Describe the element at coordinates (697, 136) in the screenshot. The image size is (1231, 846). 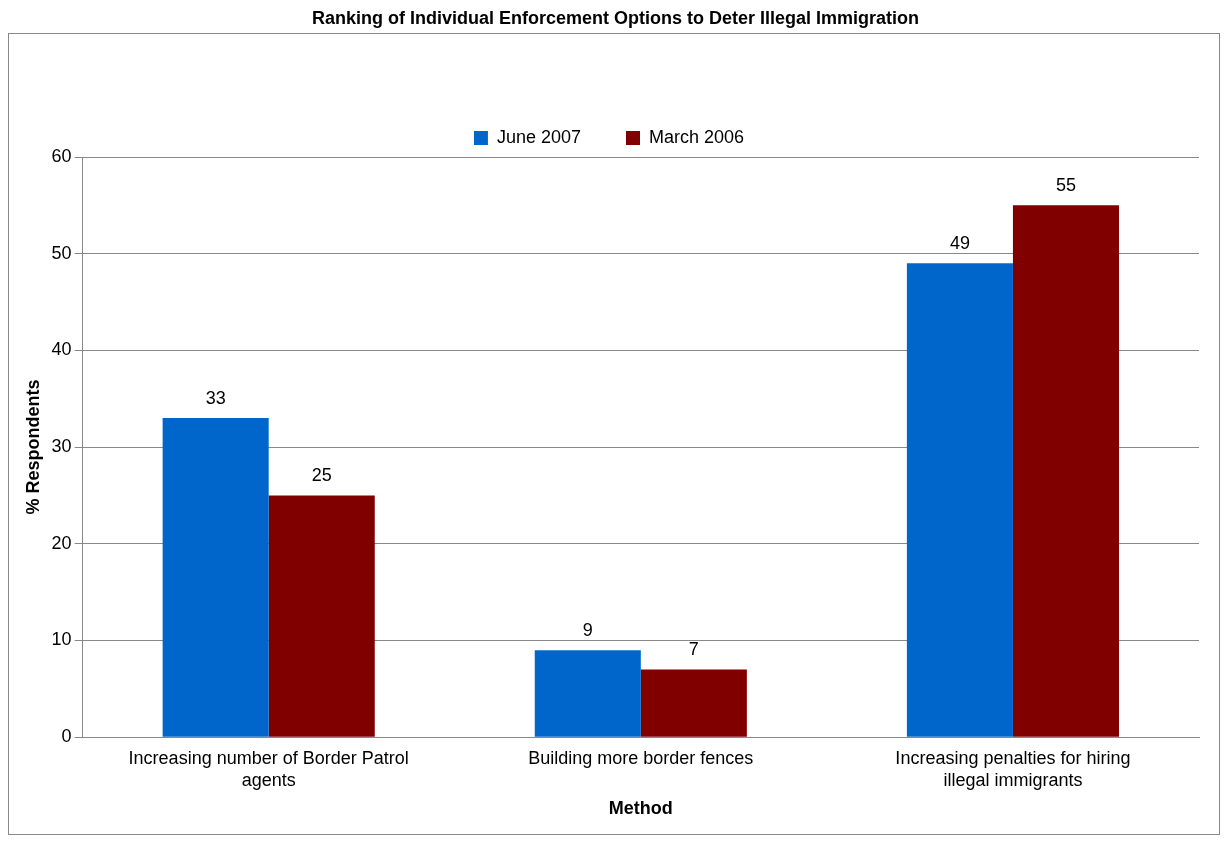
I see `legend-label: March 2006` at that location.